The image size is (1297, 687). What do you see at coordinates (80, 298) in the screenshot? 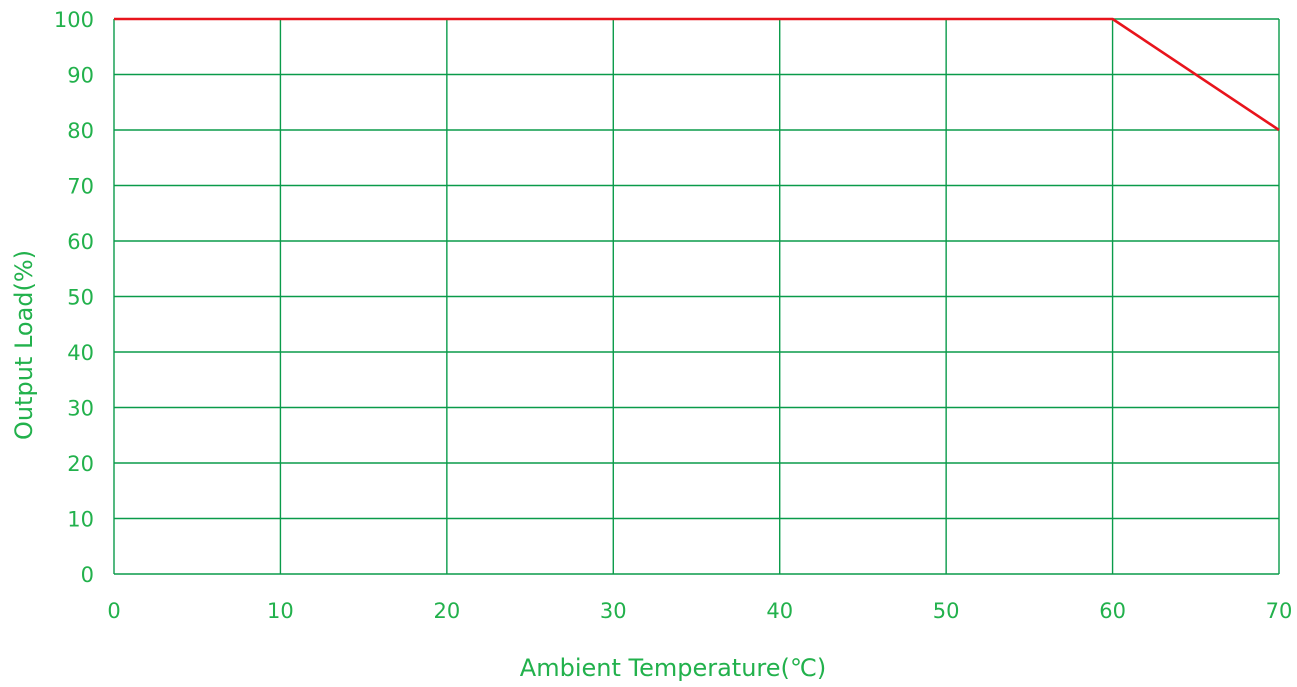
I see `y-tick-label-50: 50` at bounding box center [80, 298].